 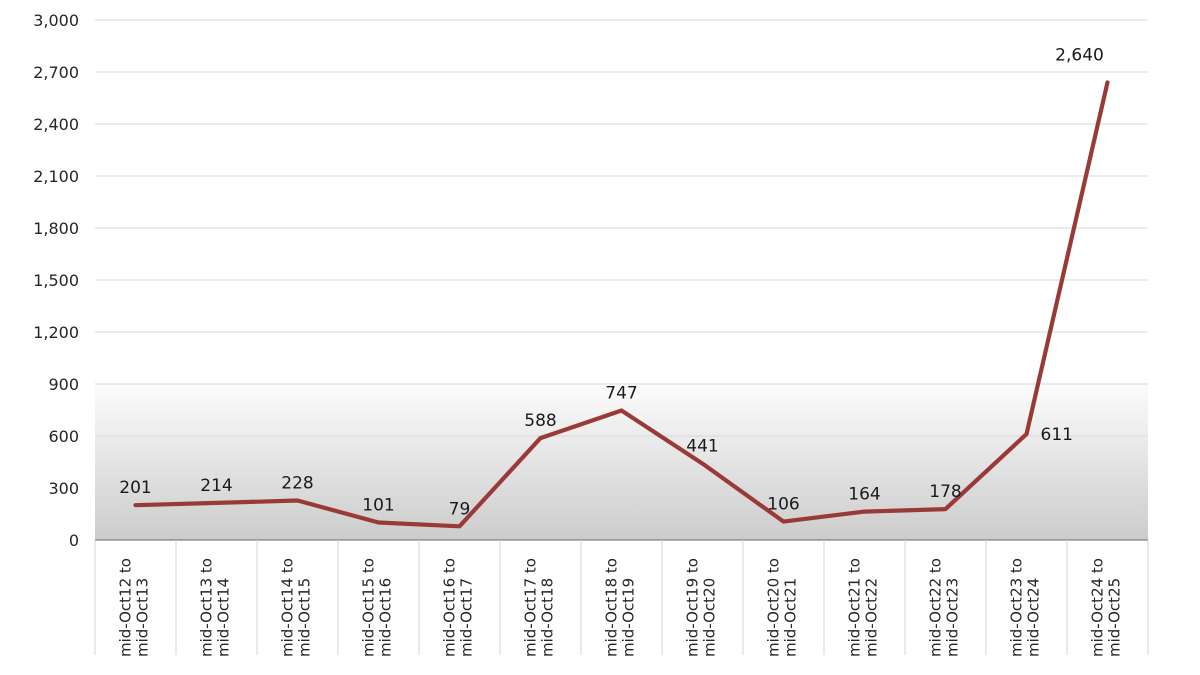 What do you see at coordinates (134, 607) in the screenshot?
I see `x-category-label: mid-Oct12 tomid-Oct13` at bounding box center [134, 607].